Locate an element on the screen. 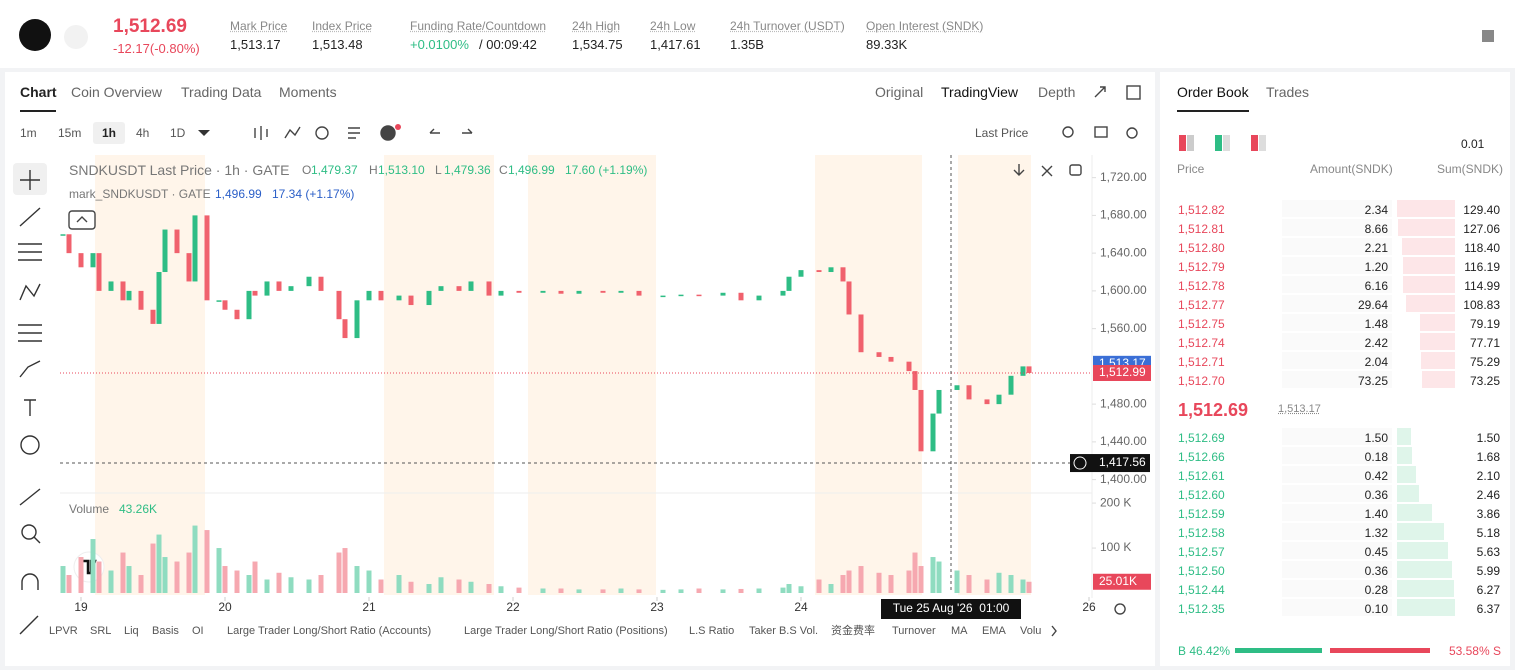 This screenshot has width=1515, height=670. tab-underline is located at coordinates (38, 111).